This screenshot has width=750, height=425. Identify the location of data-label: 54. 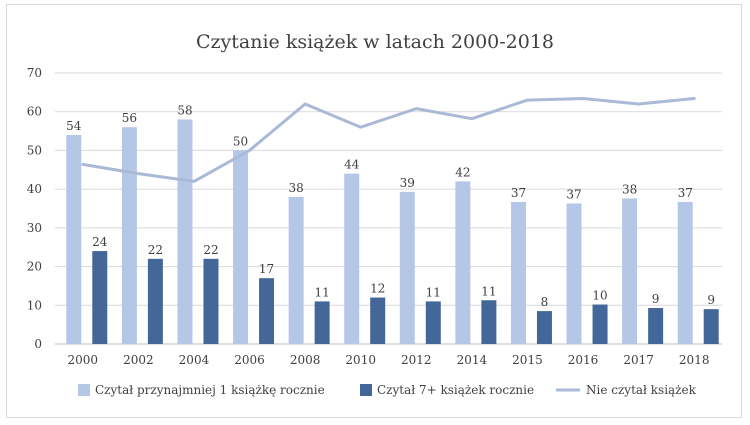
(74, 126).